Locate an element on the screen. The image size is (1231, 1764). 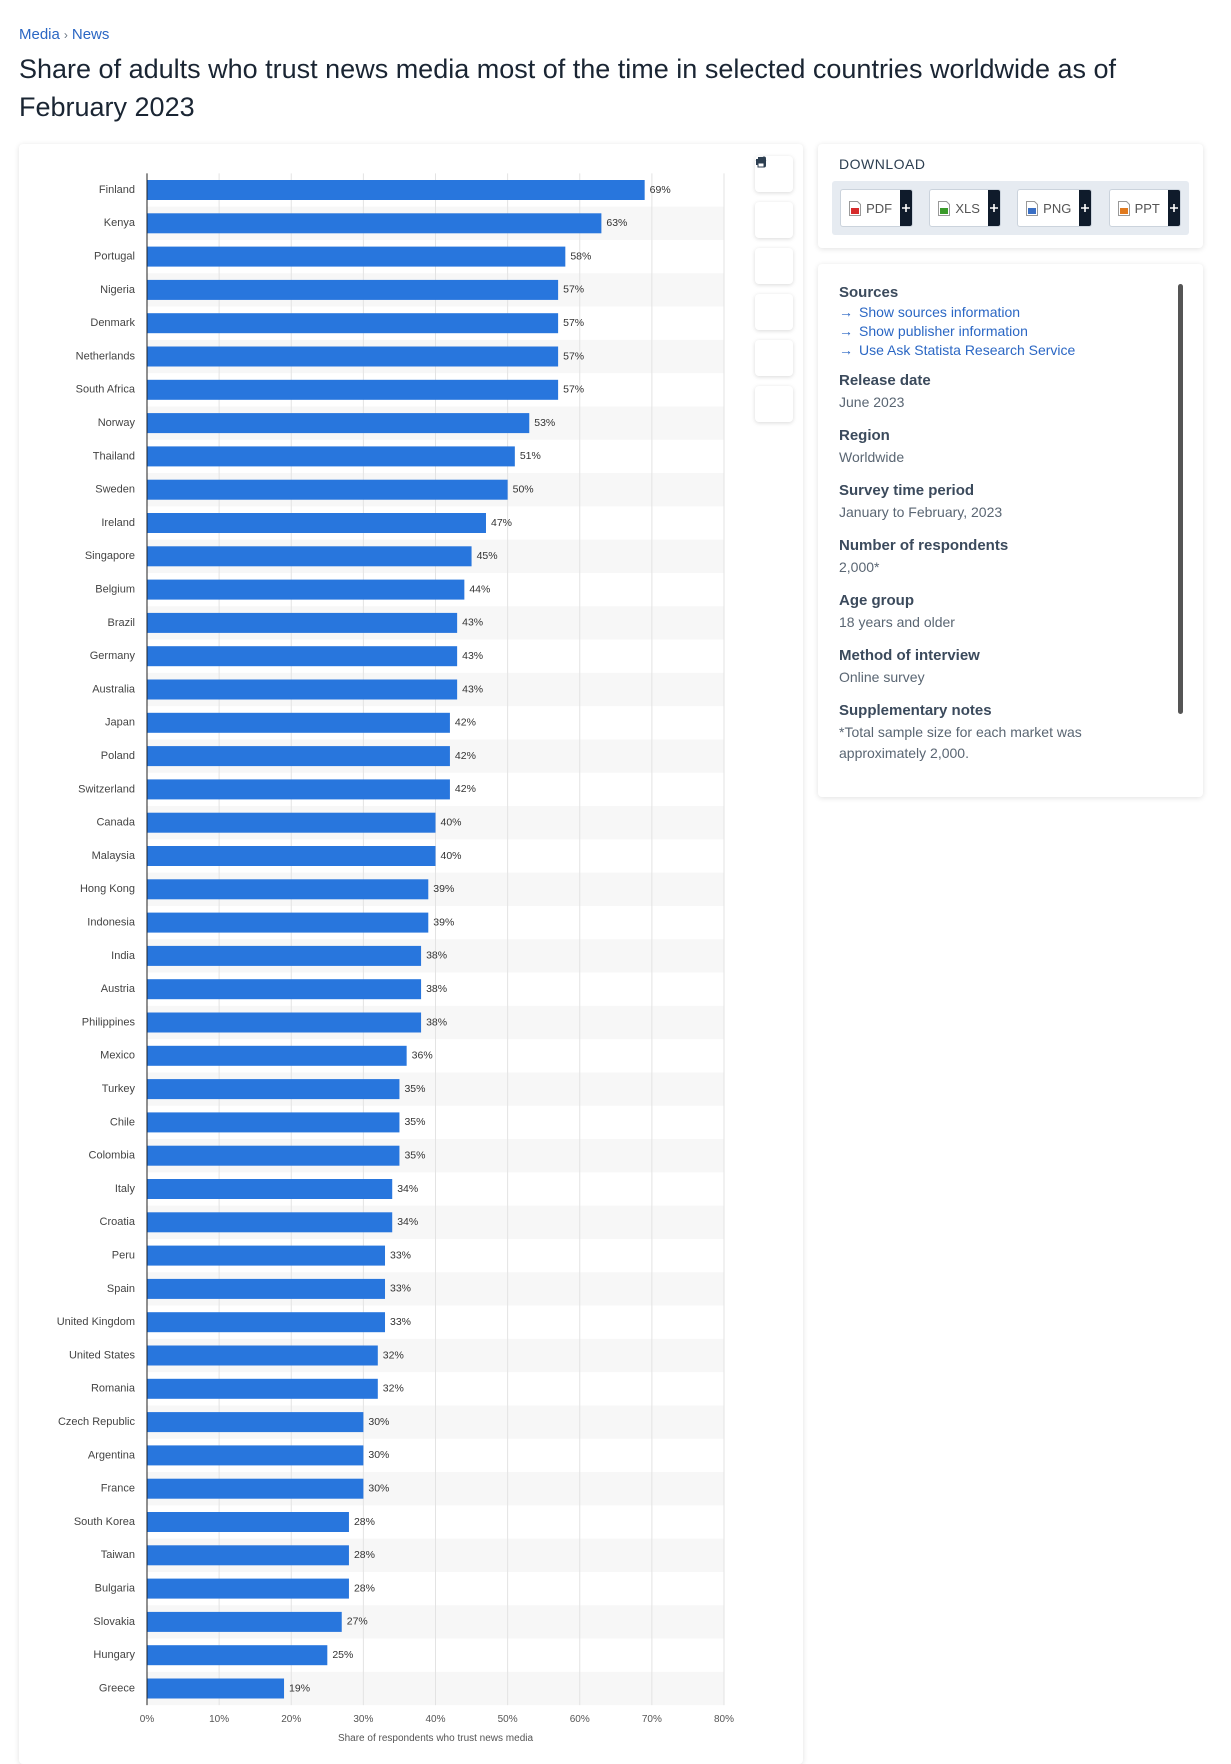
download-button: PPT is located at coordinates (1144, 208).